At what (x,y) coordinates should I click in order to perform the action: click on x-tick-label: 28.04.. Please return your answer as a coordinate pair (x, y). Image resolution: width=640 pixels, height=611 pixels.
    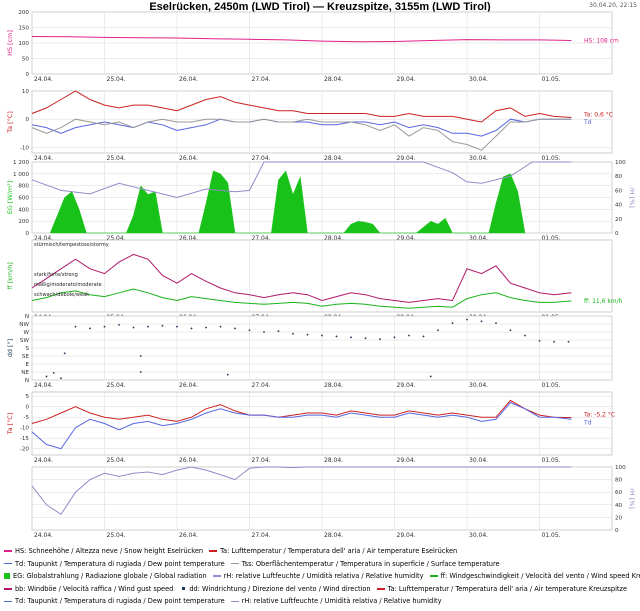
    Looking at the image, I should click on (333, 158).